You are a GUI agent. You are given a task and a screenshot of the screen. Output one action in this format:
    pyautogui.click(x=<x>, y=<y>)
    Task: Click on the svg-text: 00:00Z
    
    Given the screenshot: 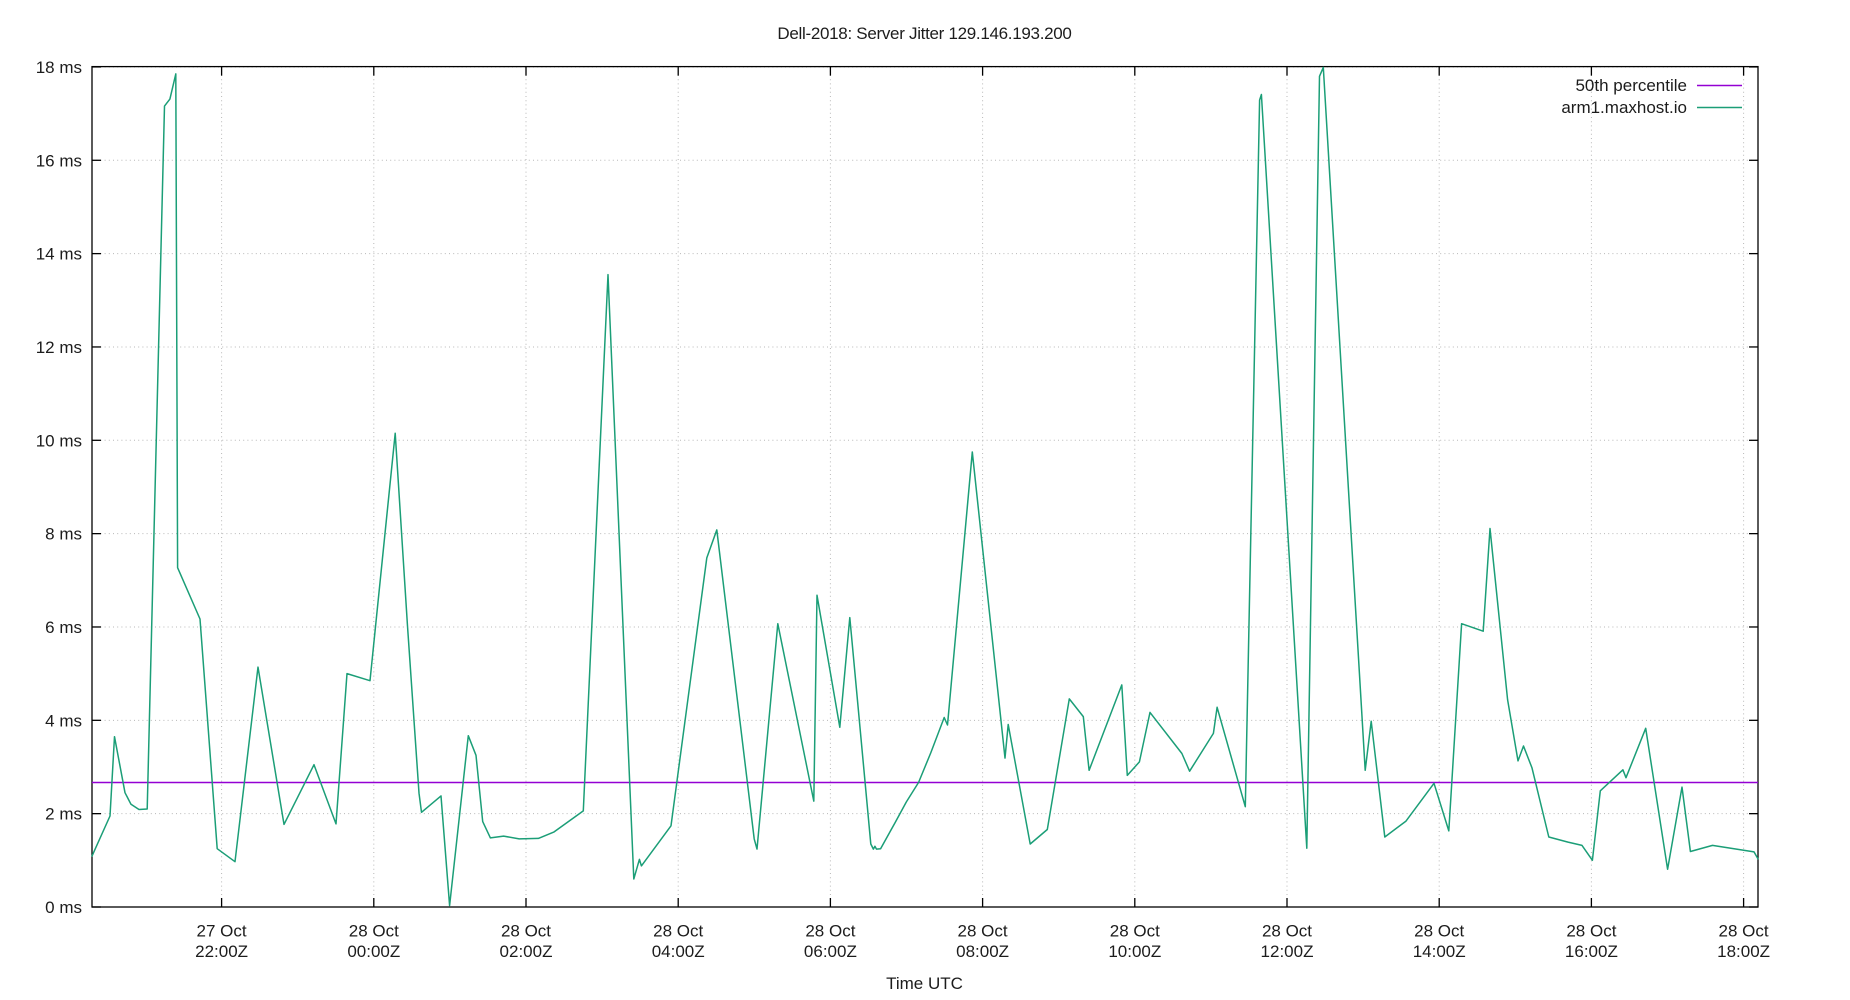 What is the action you would take?
    pyautogui.click(x=373, y=951)
    